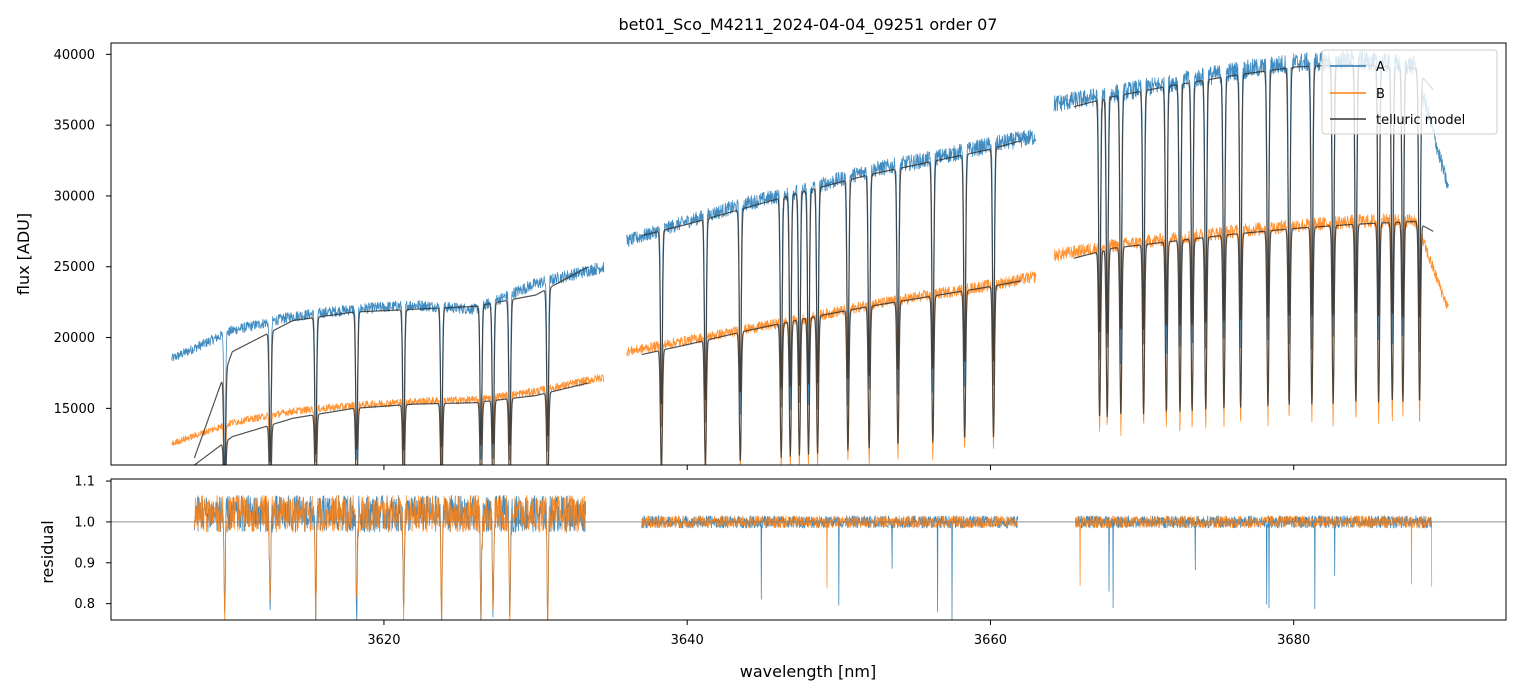 The height and width of the screenshot is (696, 1520). What do you see at coordinates (1380, 94) in the screenshot?
I see `legend-label-b: B` at bounding box center [1380, 94].